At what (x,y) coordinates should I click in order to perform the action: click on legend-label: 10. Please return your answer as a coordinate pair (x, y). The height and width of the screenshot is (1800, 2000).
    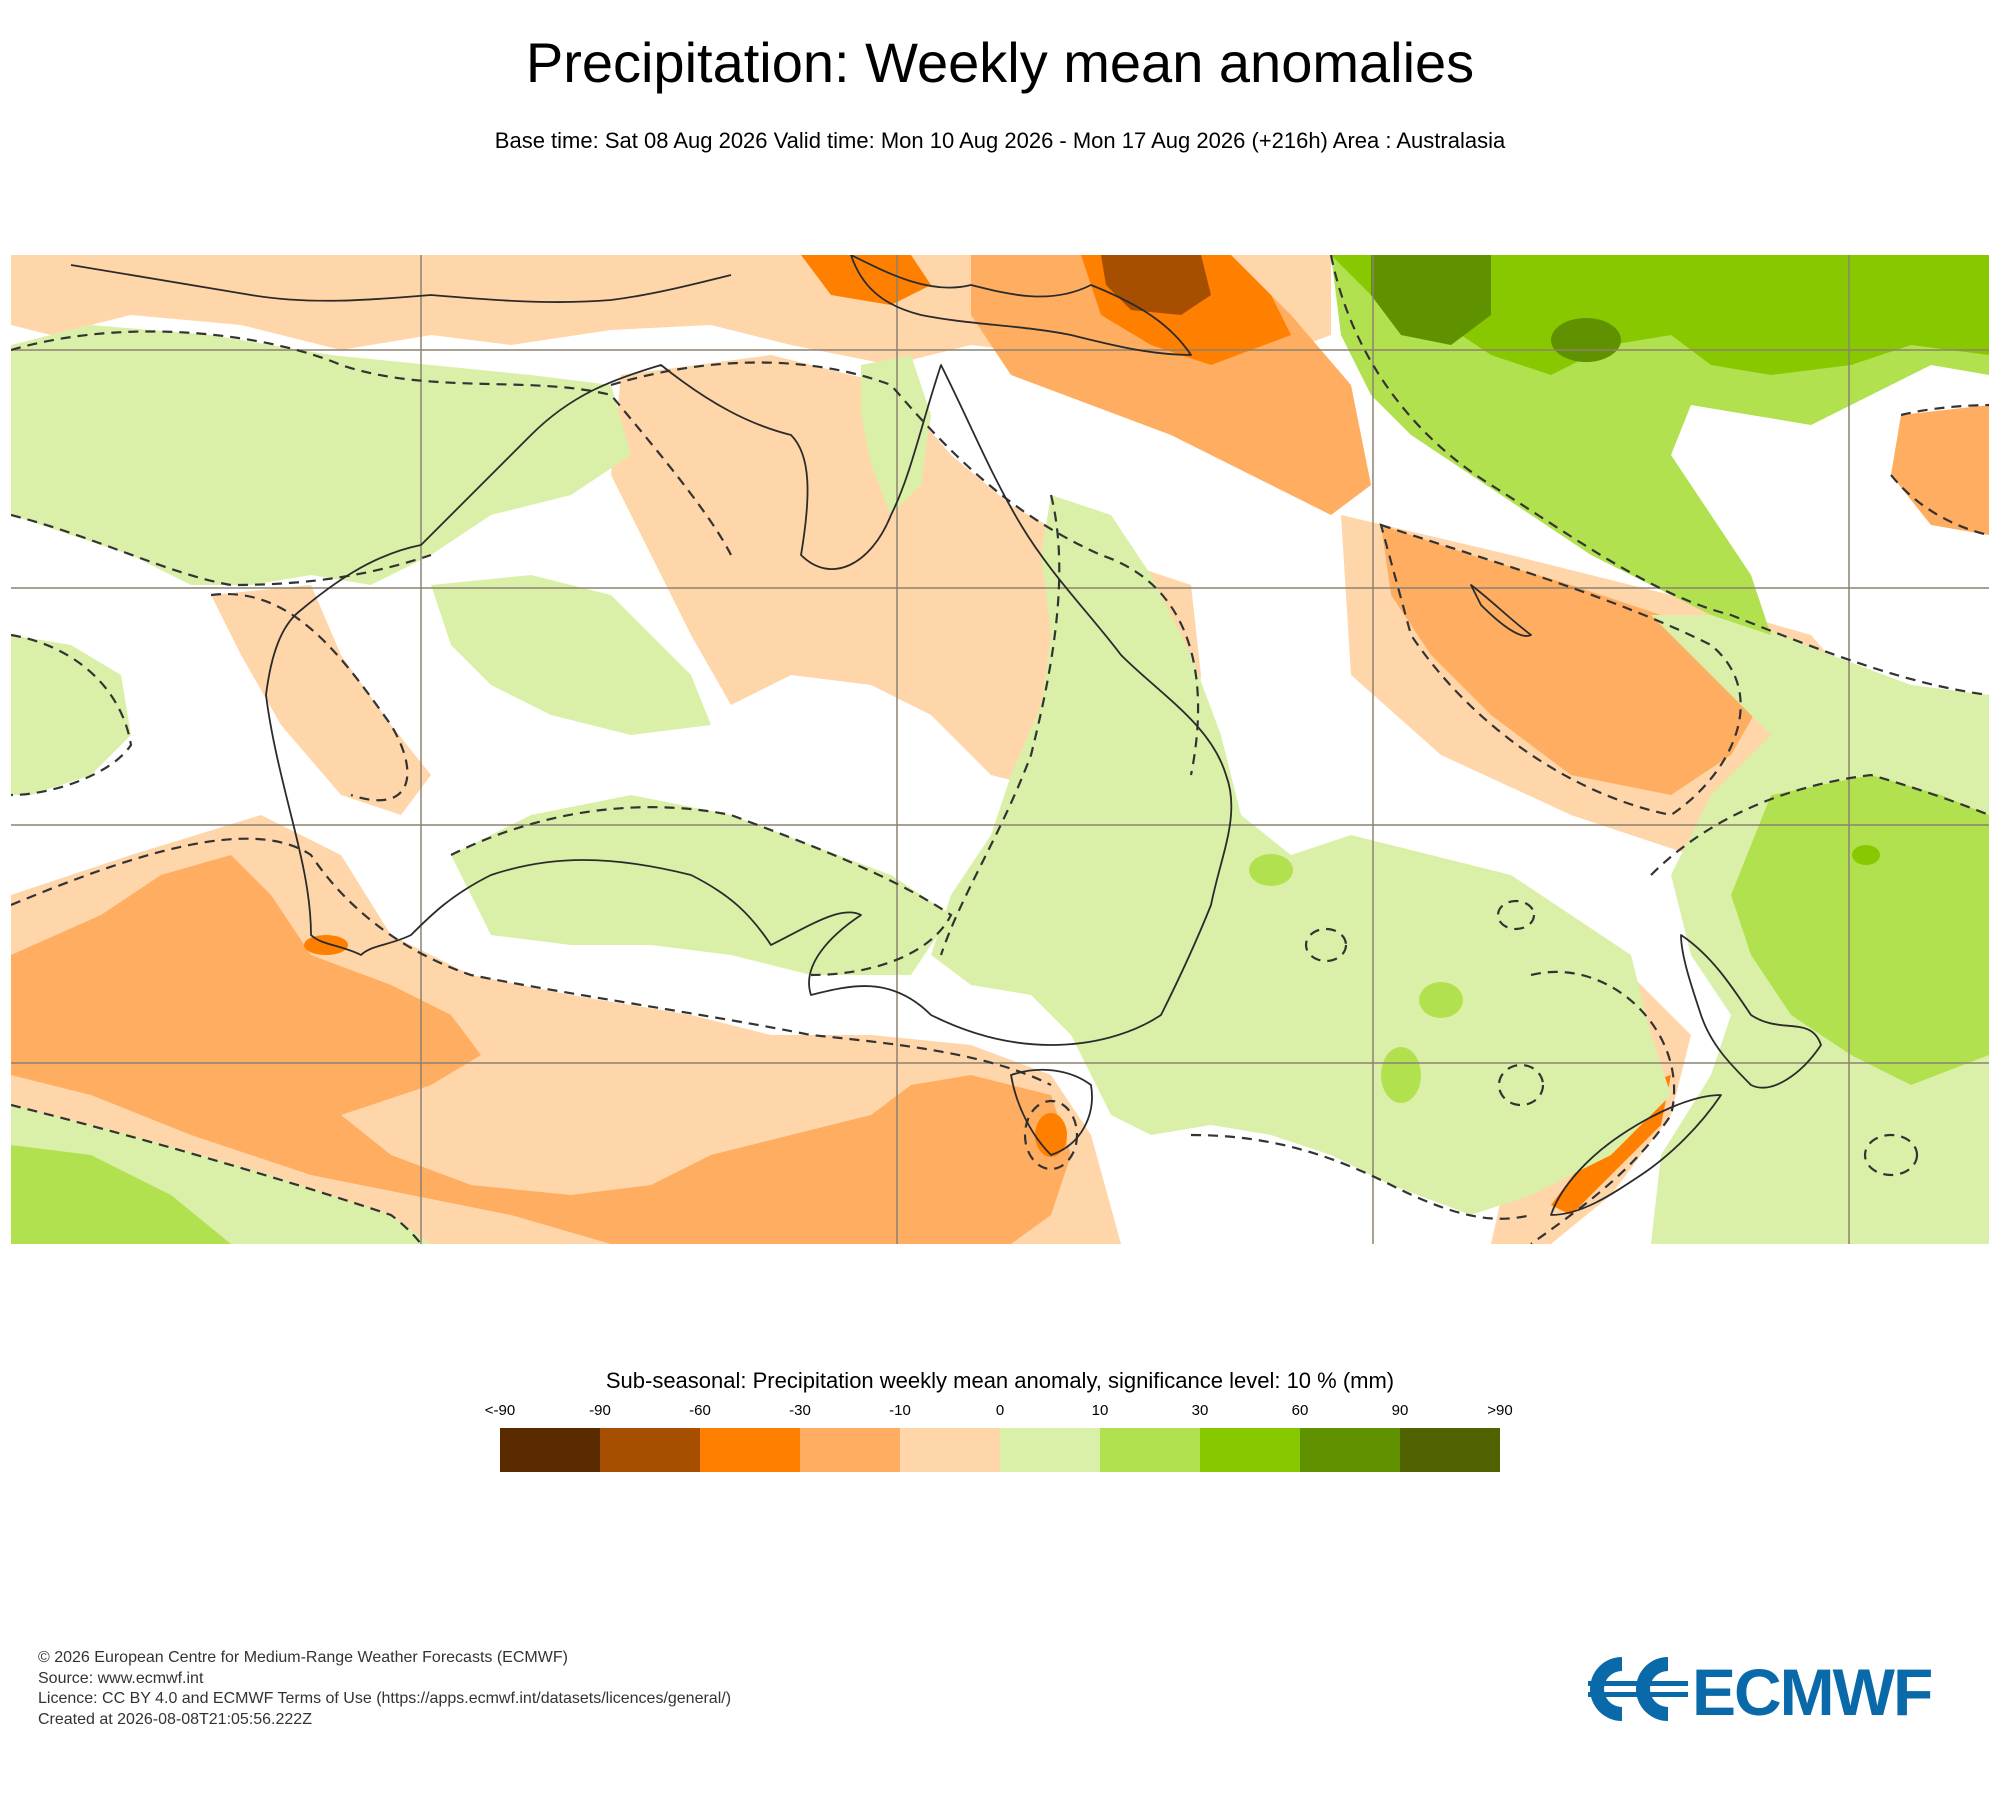
    Looking at the image, I should click on (1100, 1410).